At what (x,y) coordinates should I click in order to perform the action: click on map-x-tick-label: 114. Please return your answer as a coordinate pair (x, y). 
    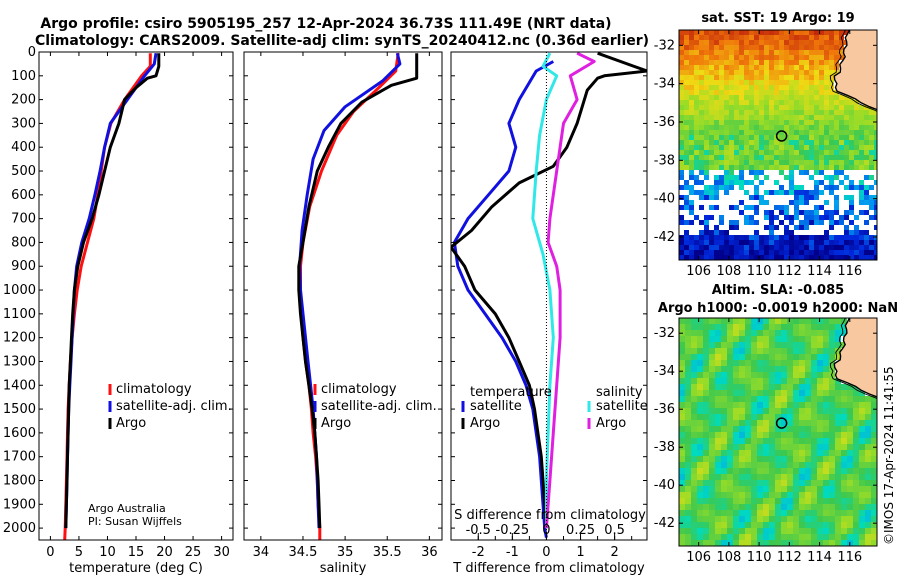
    Looking at the image, I should click on (819, 557).